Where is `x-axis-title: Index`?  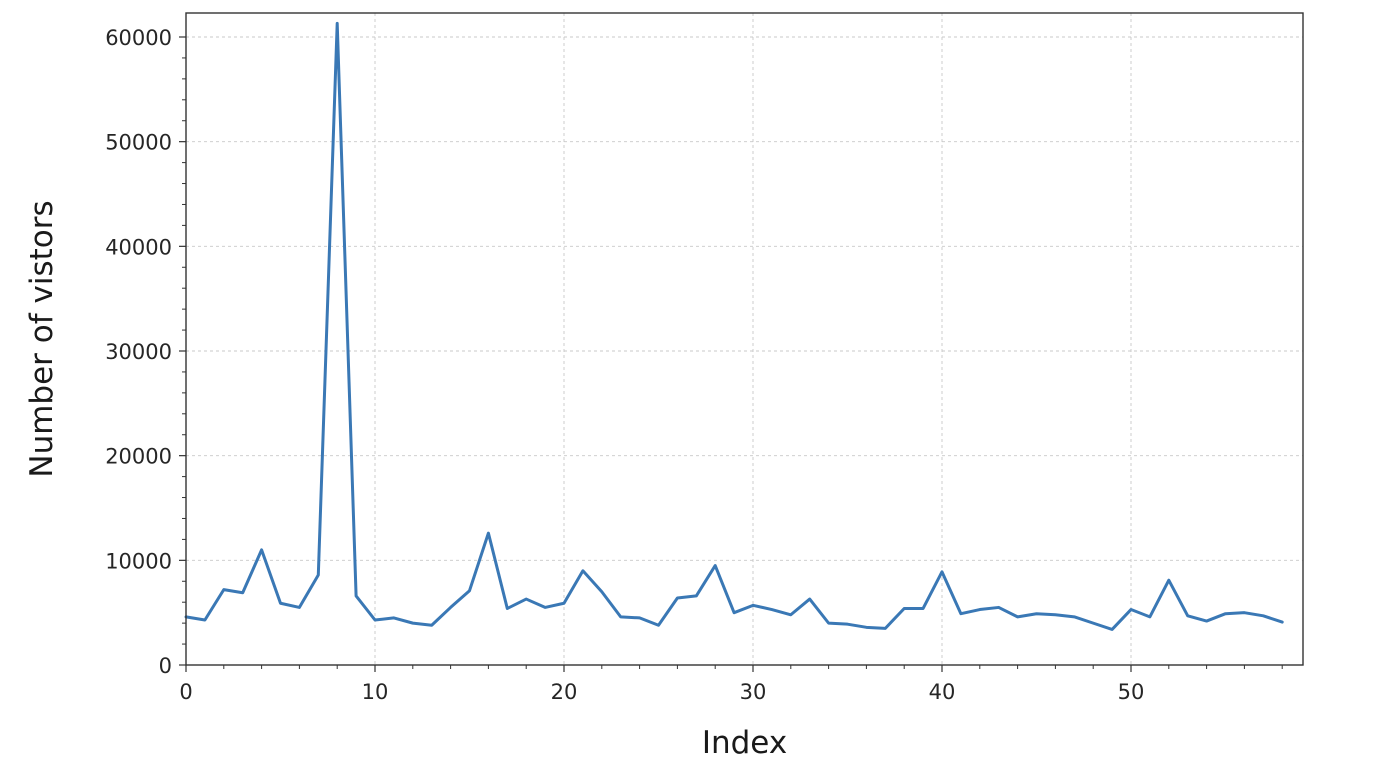 x-axis-title: Index is located at coordinates (744, 743).